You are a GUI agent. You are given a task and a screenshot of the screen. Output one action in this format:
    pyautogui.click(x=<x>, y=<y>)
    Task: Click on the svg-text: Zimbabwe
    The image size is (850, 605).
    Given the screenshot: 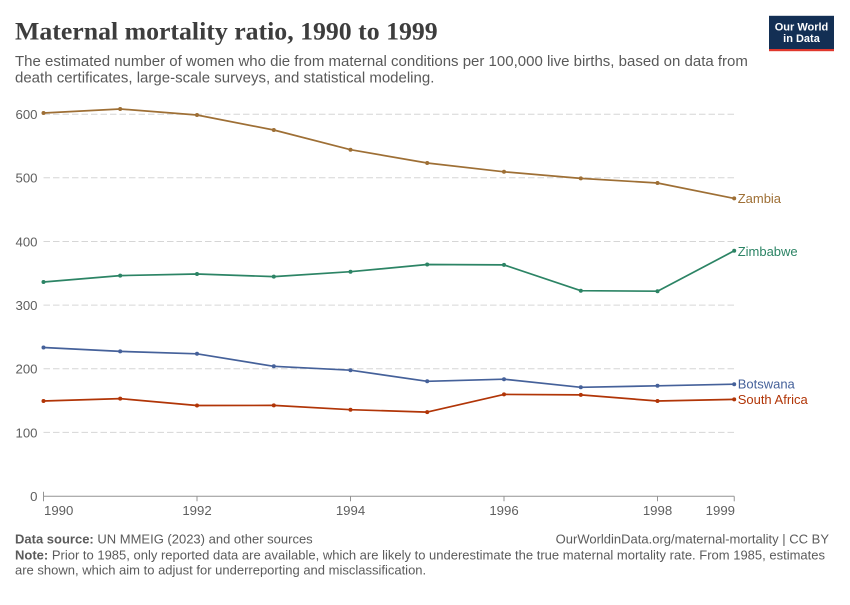 What is the action you would take?
    pyautogui.click(x=768, y=251)
    